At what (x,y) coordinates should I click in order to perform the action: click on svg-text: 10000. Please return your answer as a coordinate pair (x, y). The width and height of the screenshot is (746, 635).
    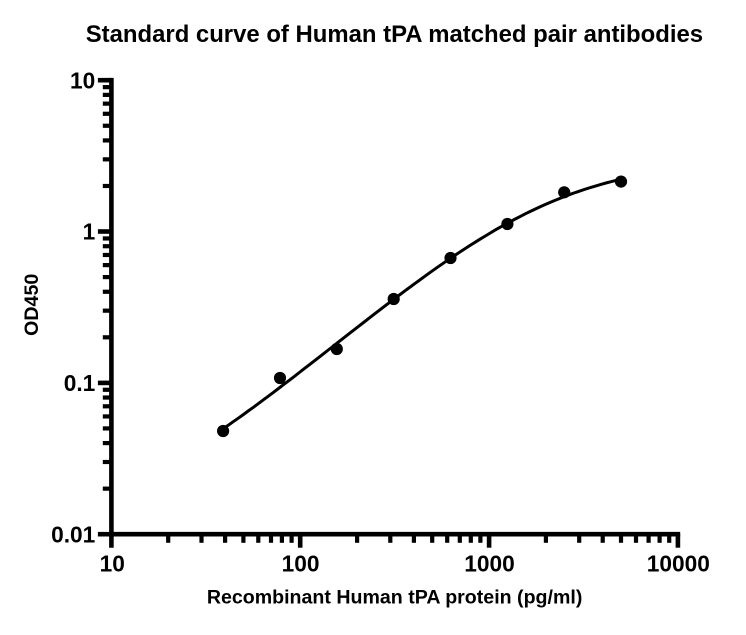
    Looking at the image, I should click on (678, 563).